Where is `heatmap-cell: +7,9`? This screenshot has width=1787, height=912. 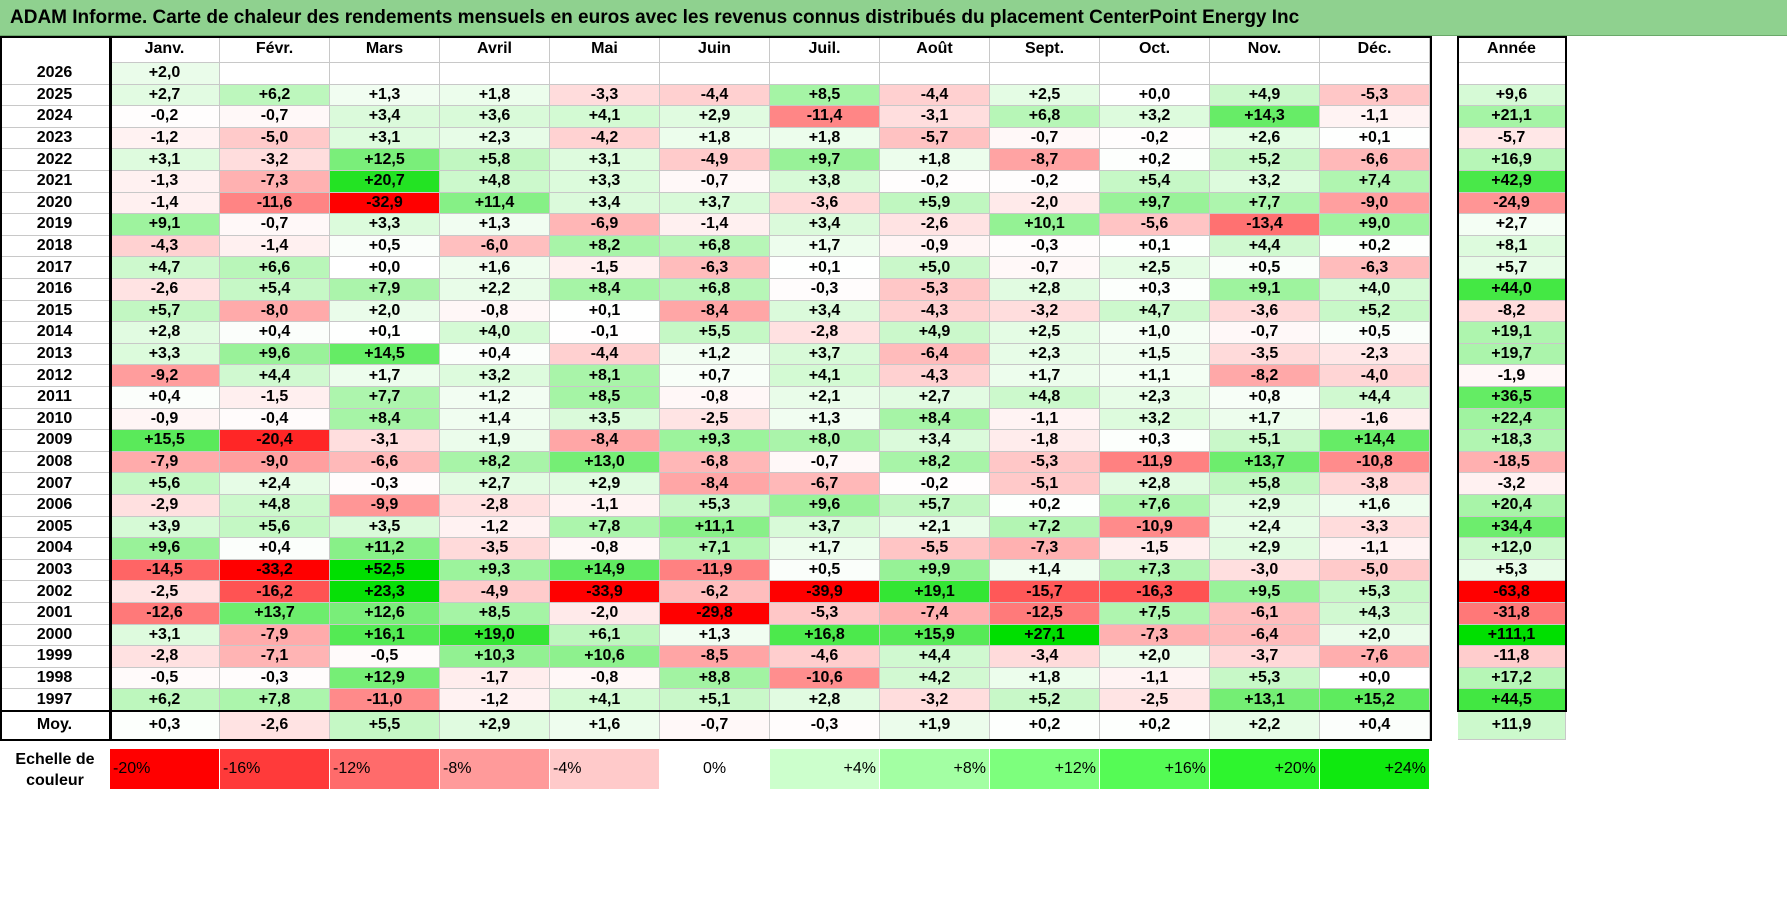 heatmap-cell: +7,9 is located at coordinates (385, 290).